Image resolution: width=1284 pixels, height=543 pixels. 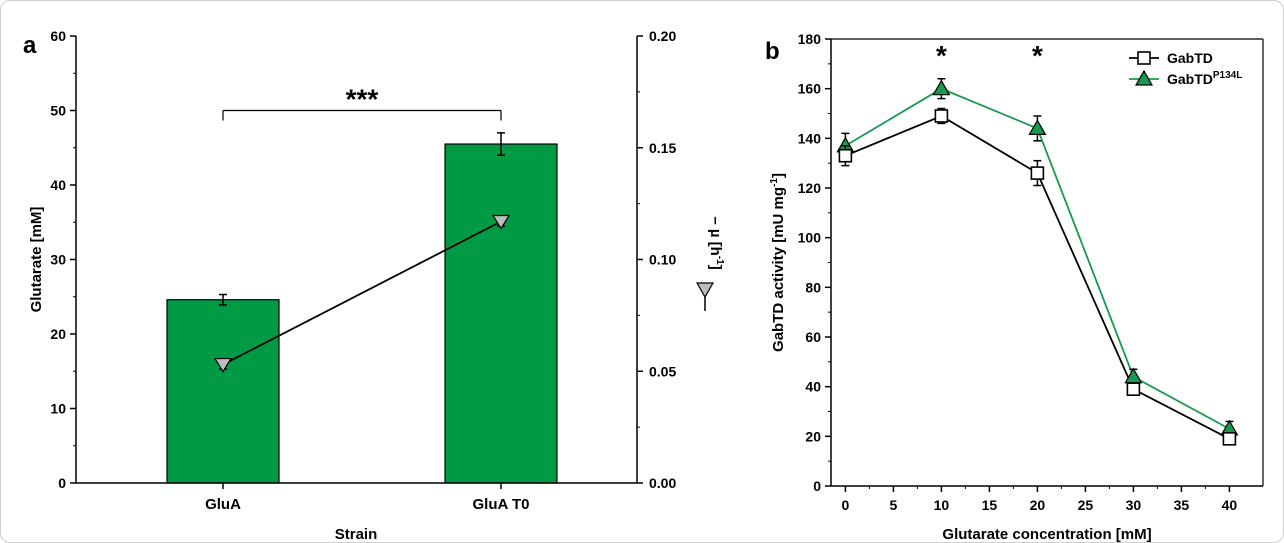 I want to click on b-x-tick-label: 25, so click(x=1086, y=505).